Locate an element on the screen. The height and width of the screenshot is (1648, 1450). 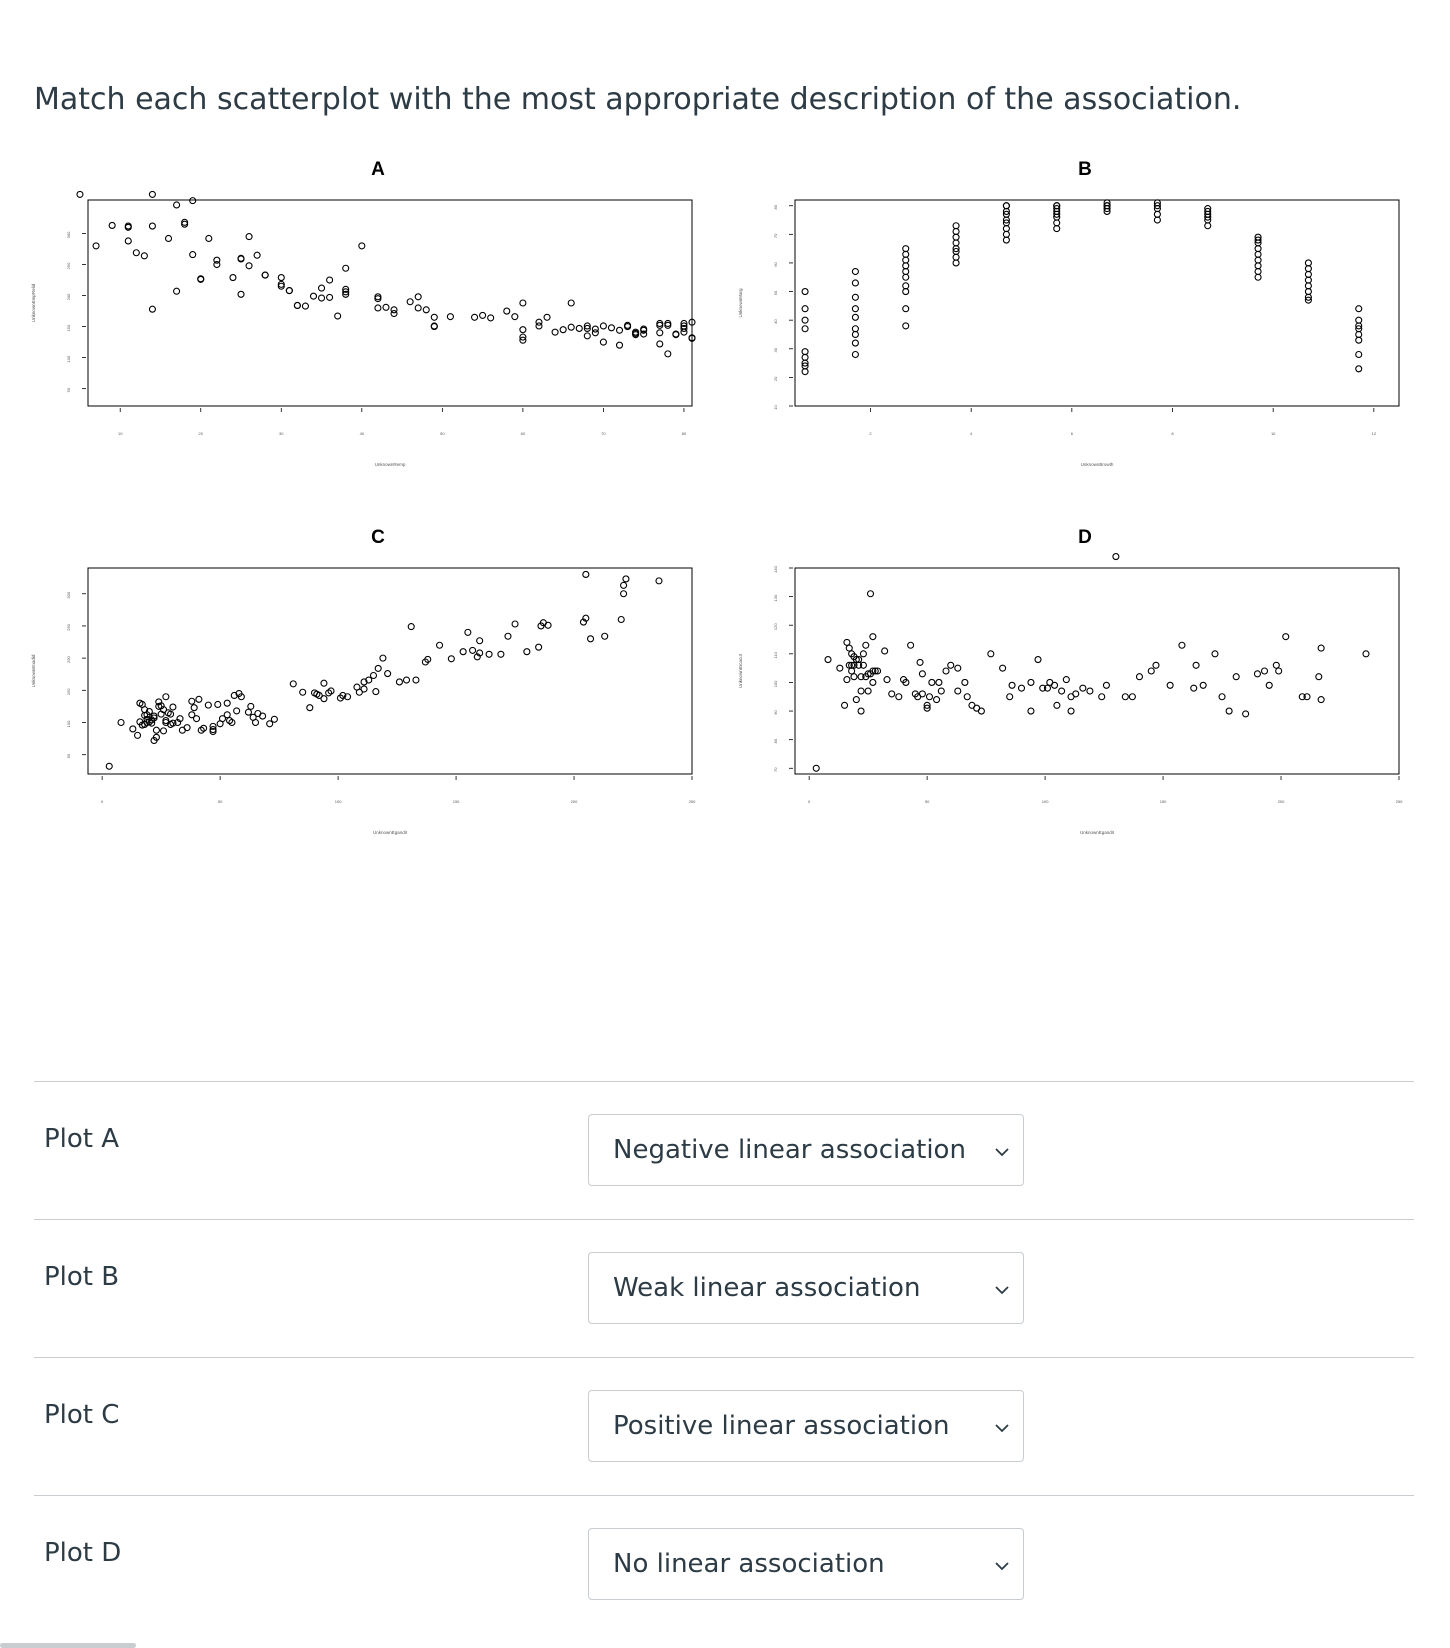
association-select: Positive linear association is located at coordinates (806, 1426).